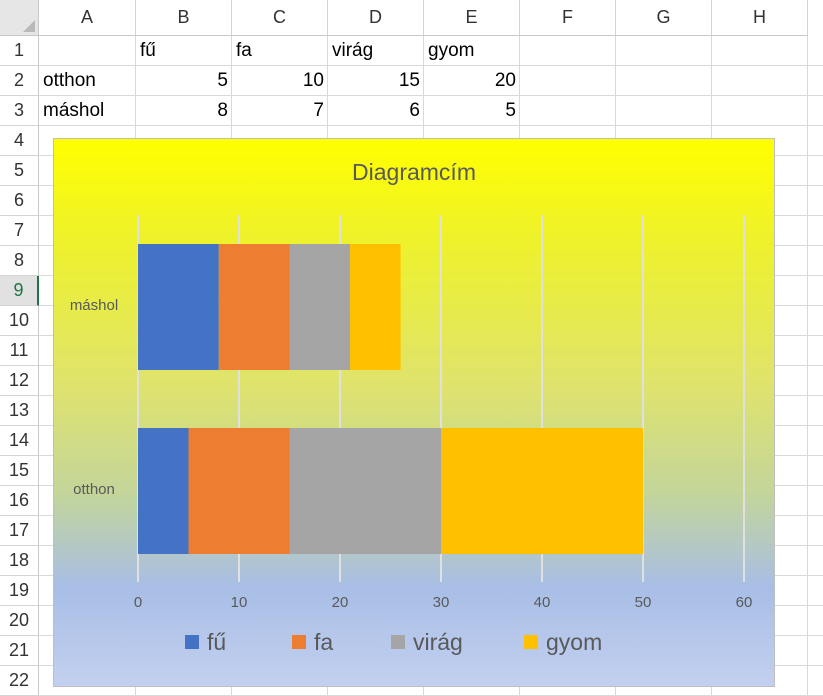 Image resolution: width=823 pixels, height=696 pixels. I want to click on cell-e3: 5, so click(510, 110).